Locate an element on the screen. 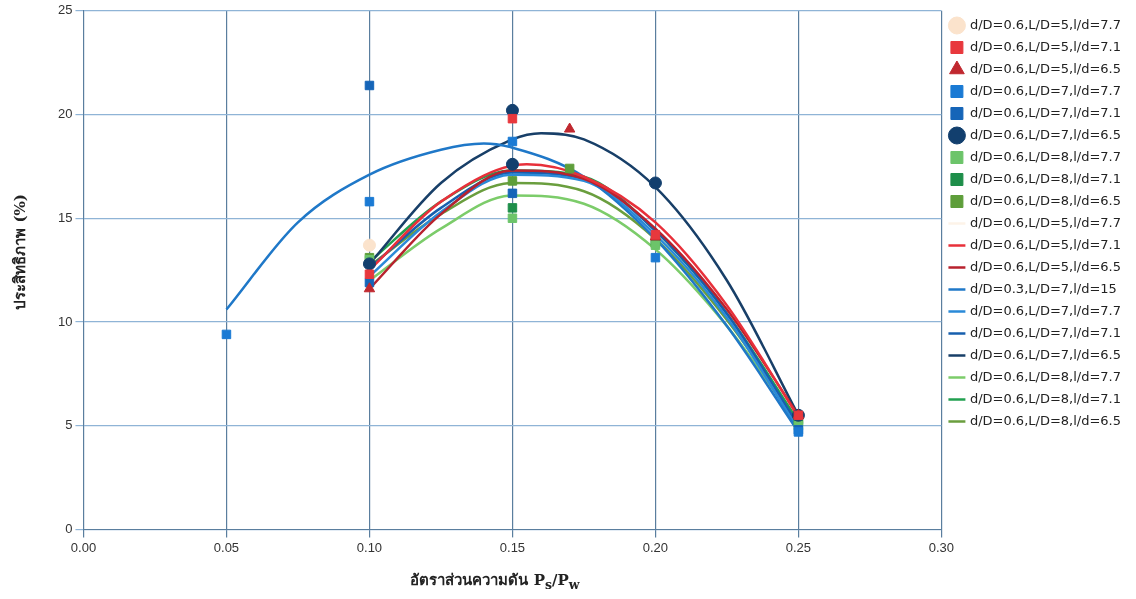 The image size is (1136, 599). x-tick-label: 0.25 is located at coordinates (798, 547).